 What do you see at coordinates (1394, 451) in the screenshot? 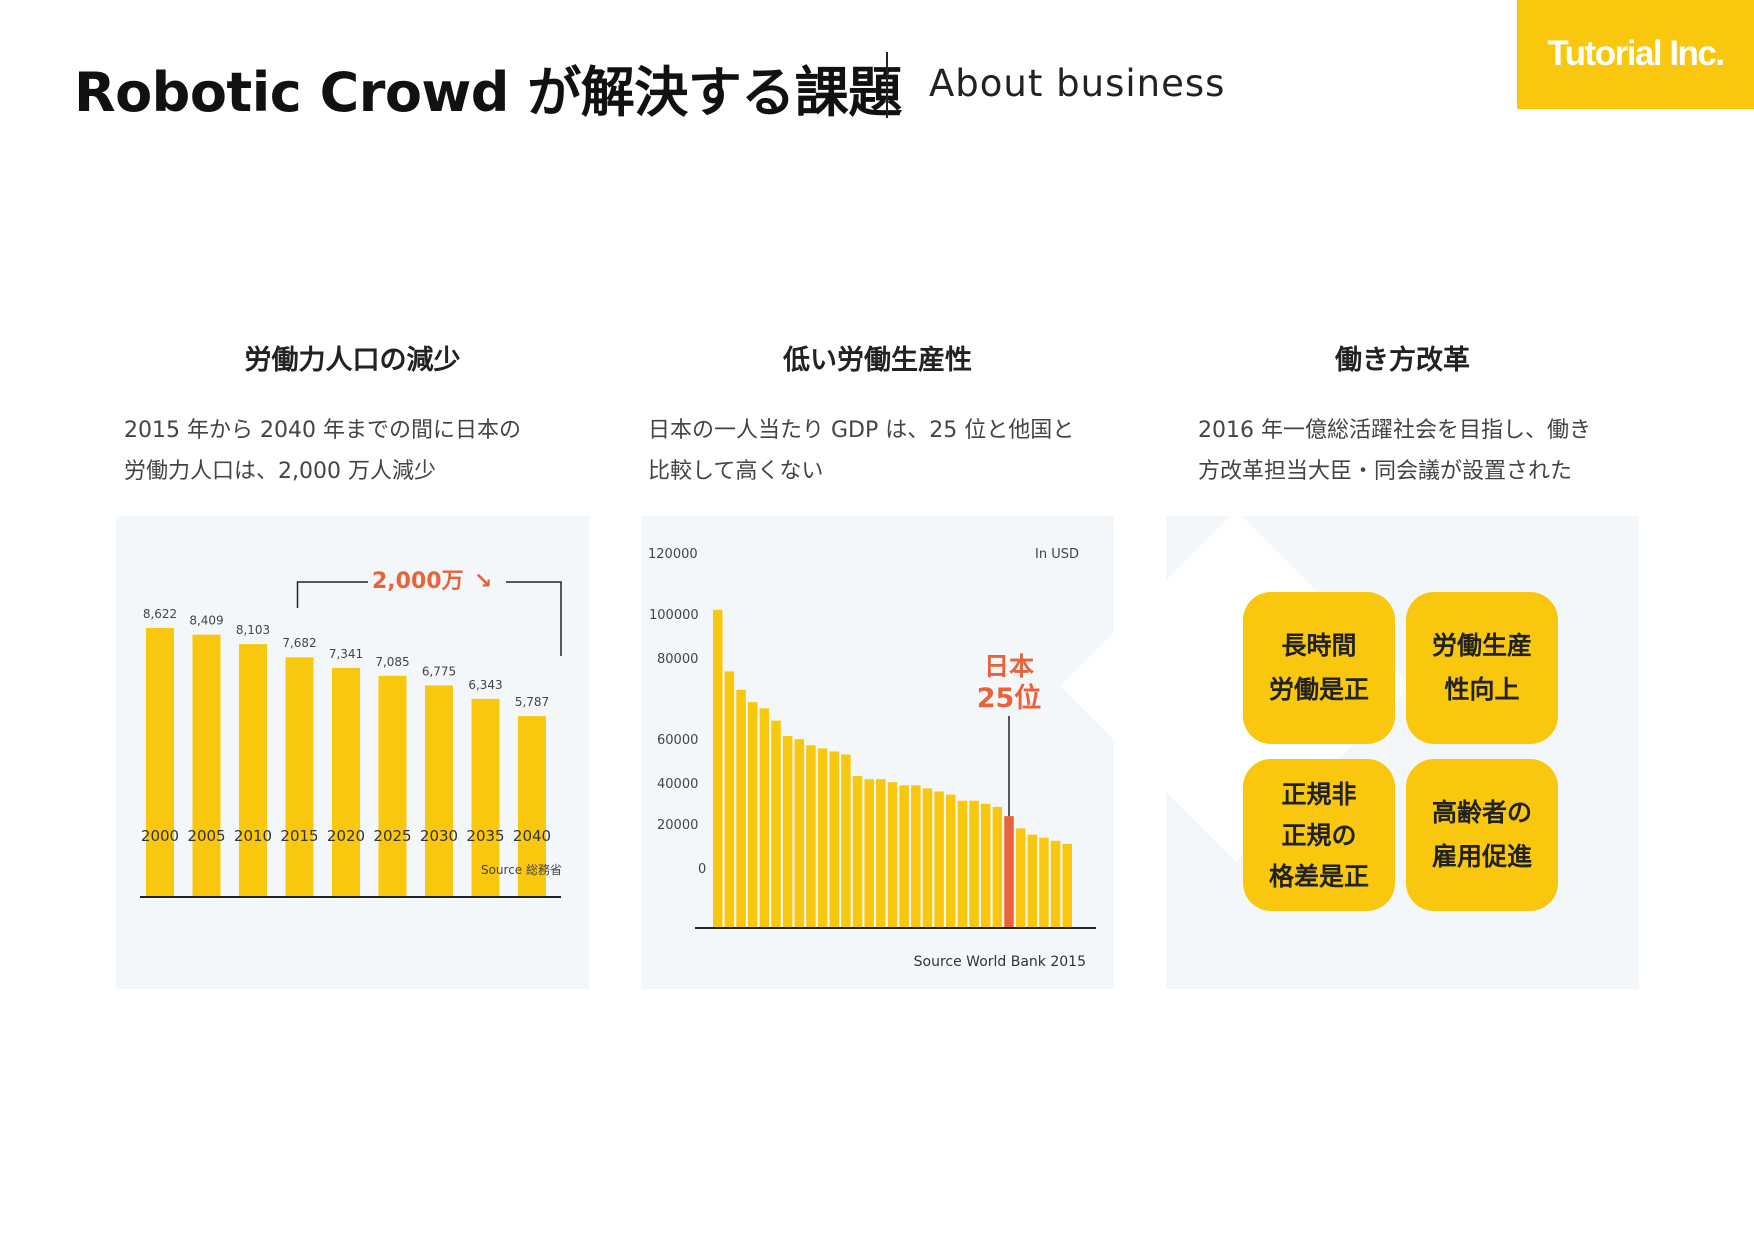
I see `section-desc-workstyle: 2016 年一億総活躍社会を目指し、働き 方改革担当大臣・同会議が設置された` at bounding box center [1394, 451].